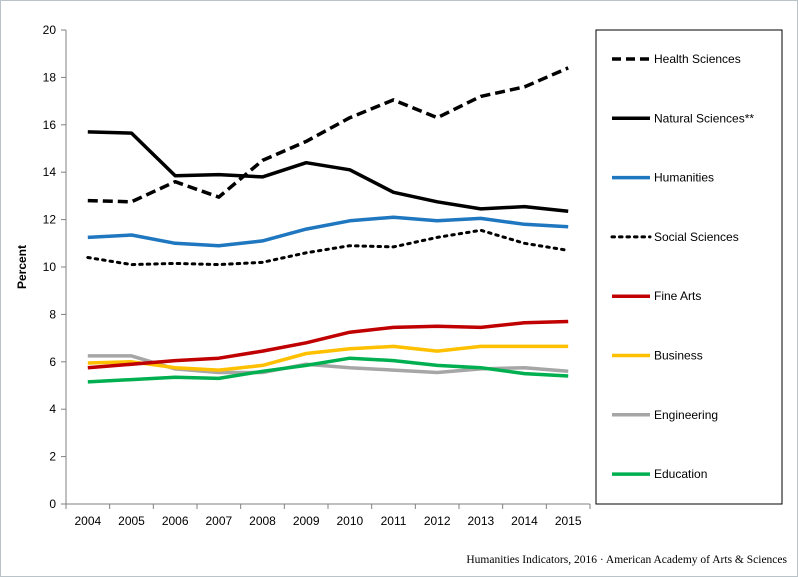 The width and height of the screenshot is (798, 577). Describe the element at coordinates (50, 30) in the screenshot. I see `y-tick-label: 20` at that location.